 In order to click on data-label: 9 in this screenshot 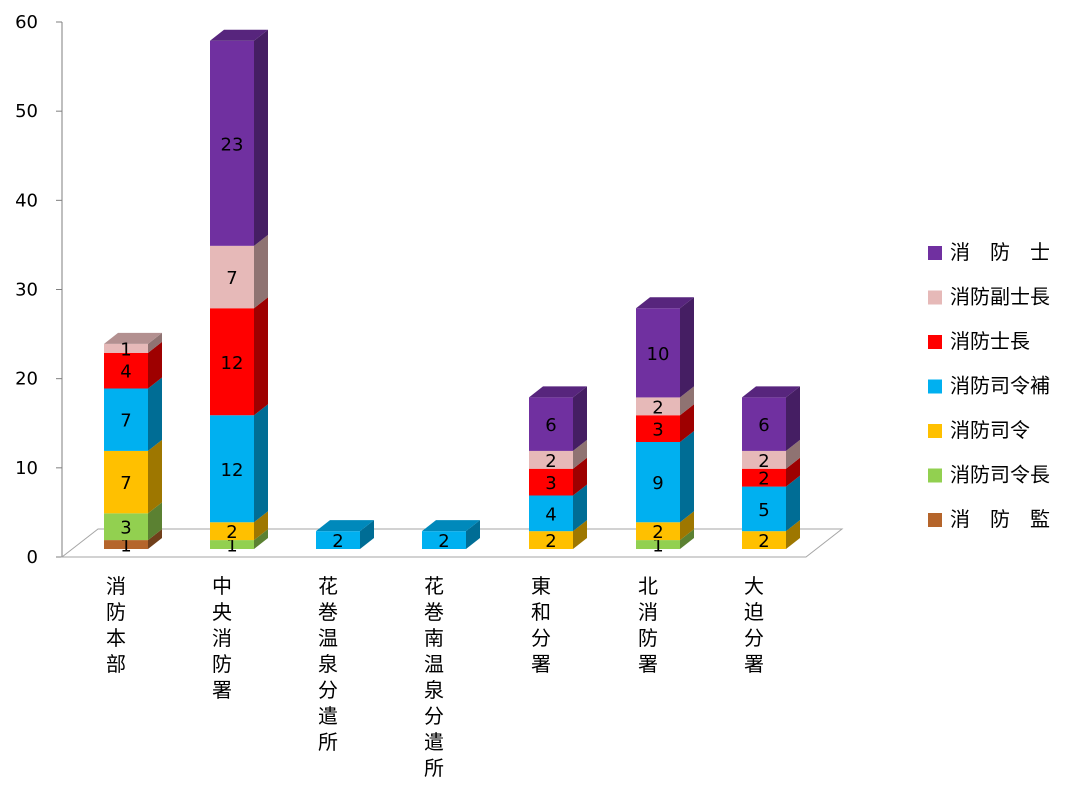, I will do `click(657, 483)`.